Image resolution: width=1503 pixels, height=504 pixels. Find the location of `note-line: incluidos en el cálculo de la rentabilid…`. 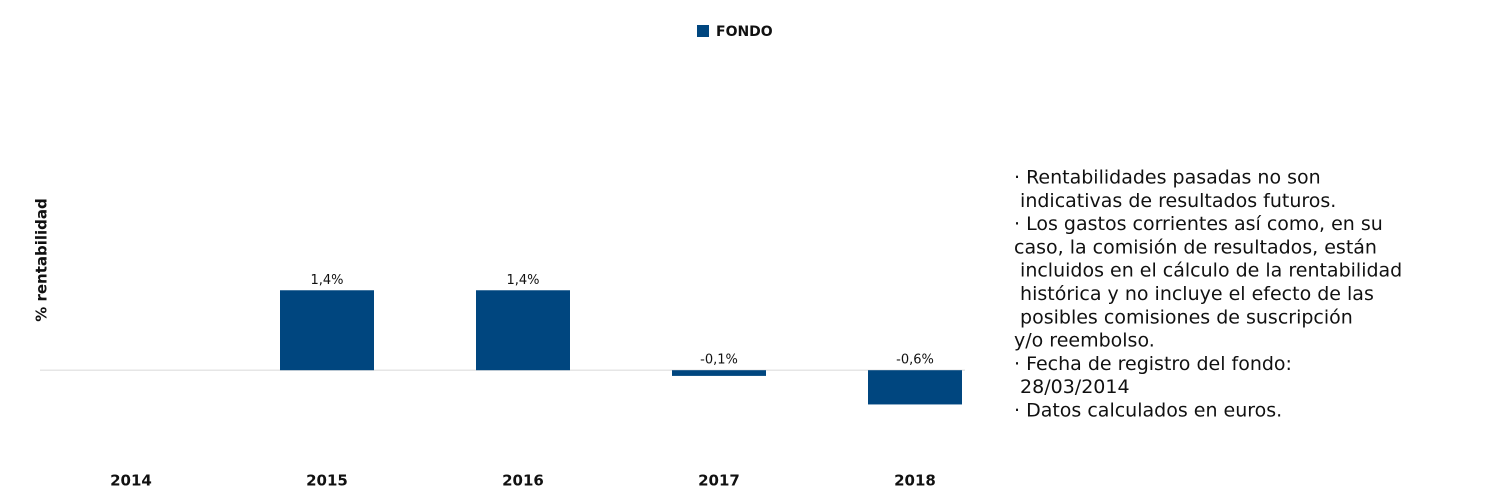

note-line: incluidos en el cálculo de la rentabilid… is located at coordinates (1208, 271).